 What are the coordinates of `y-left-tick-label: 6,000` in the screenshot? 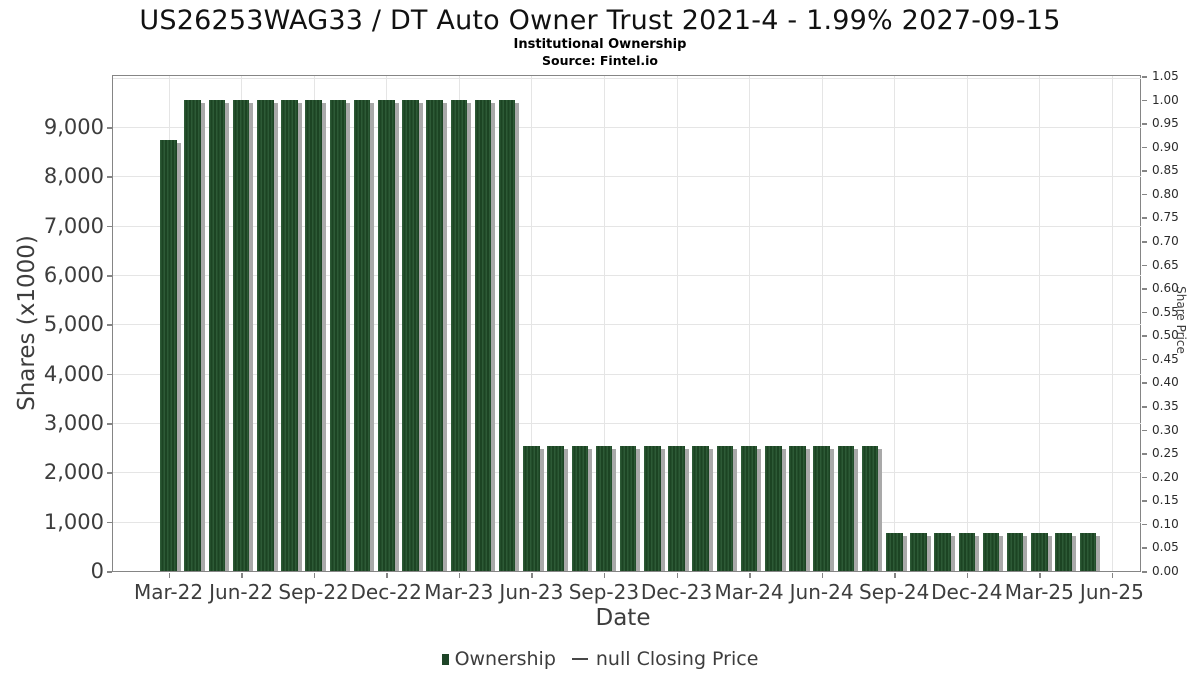 It's located at (73, 275).